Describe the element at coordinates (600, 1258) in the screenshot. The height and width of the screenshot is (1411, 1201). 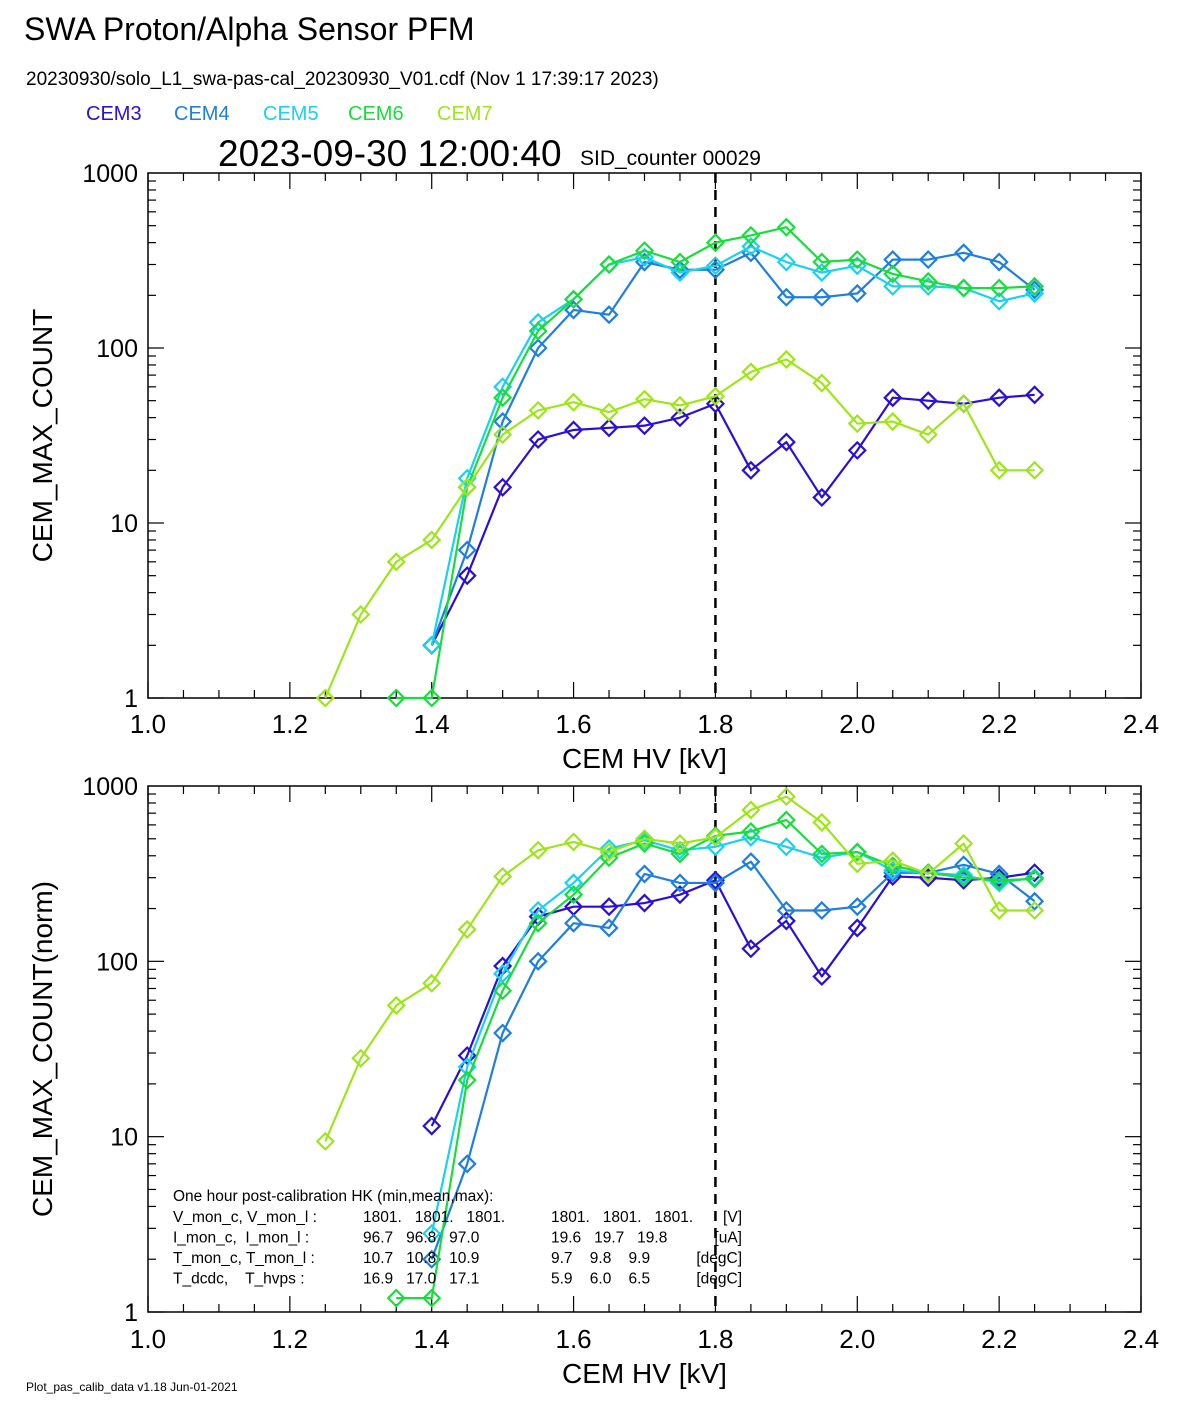
I see `hk-row-values-b: 9.7 9.8 9.9` at that location.